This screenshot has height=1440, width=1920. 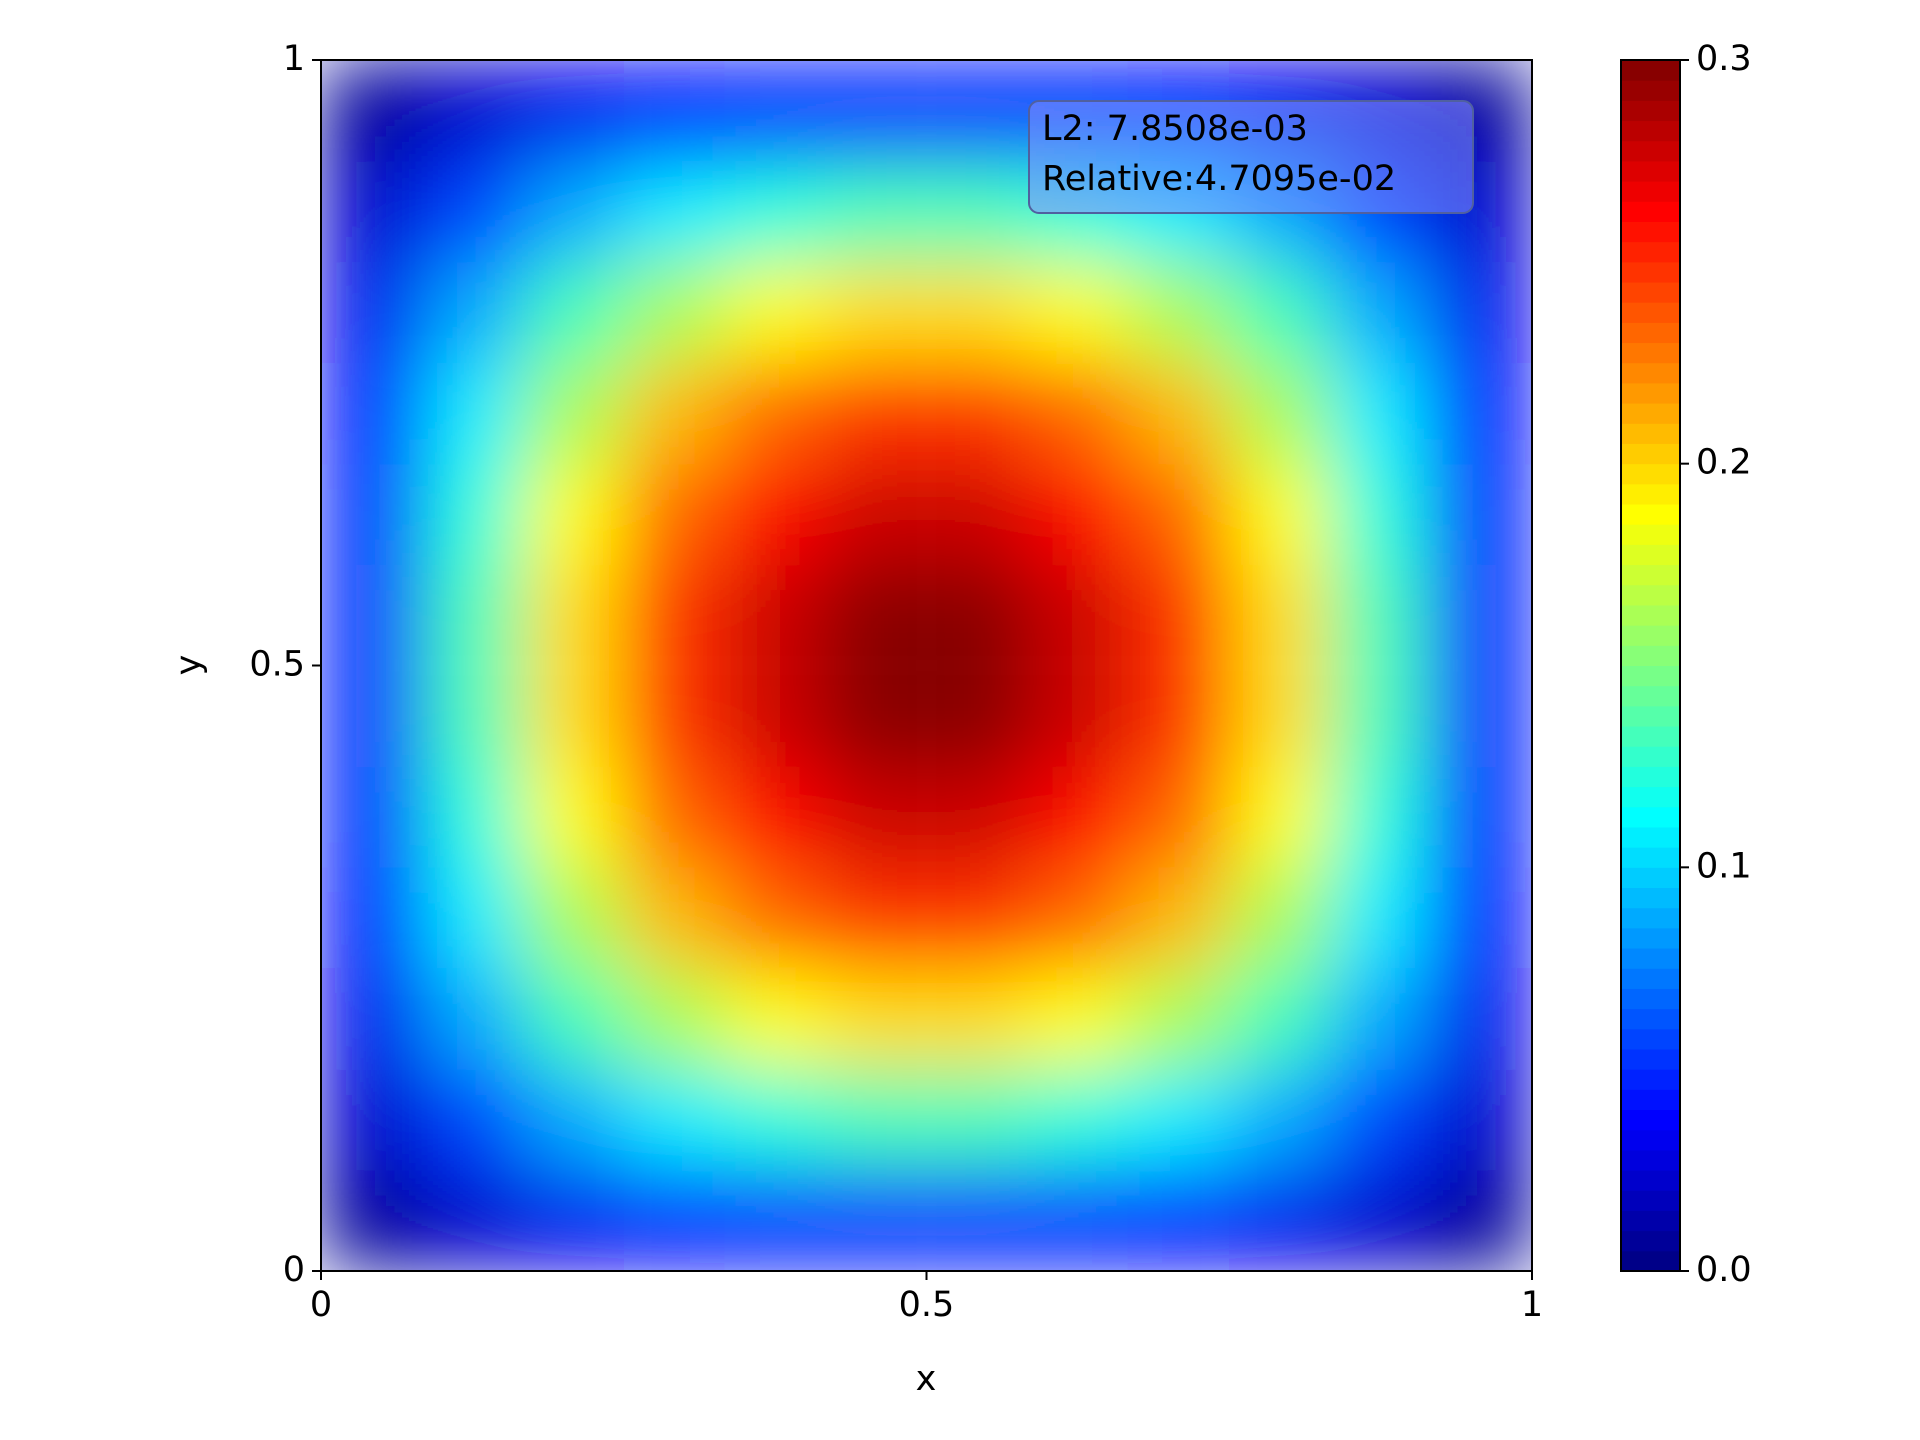 What do you see at coordinates (294, 59) in the screenshot?
I see `y-tick-label: 1` at bounding box center [294, 59].